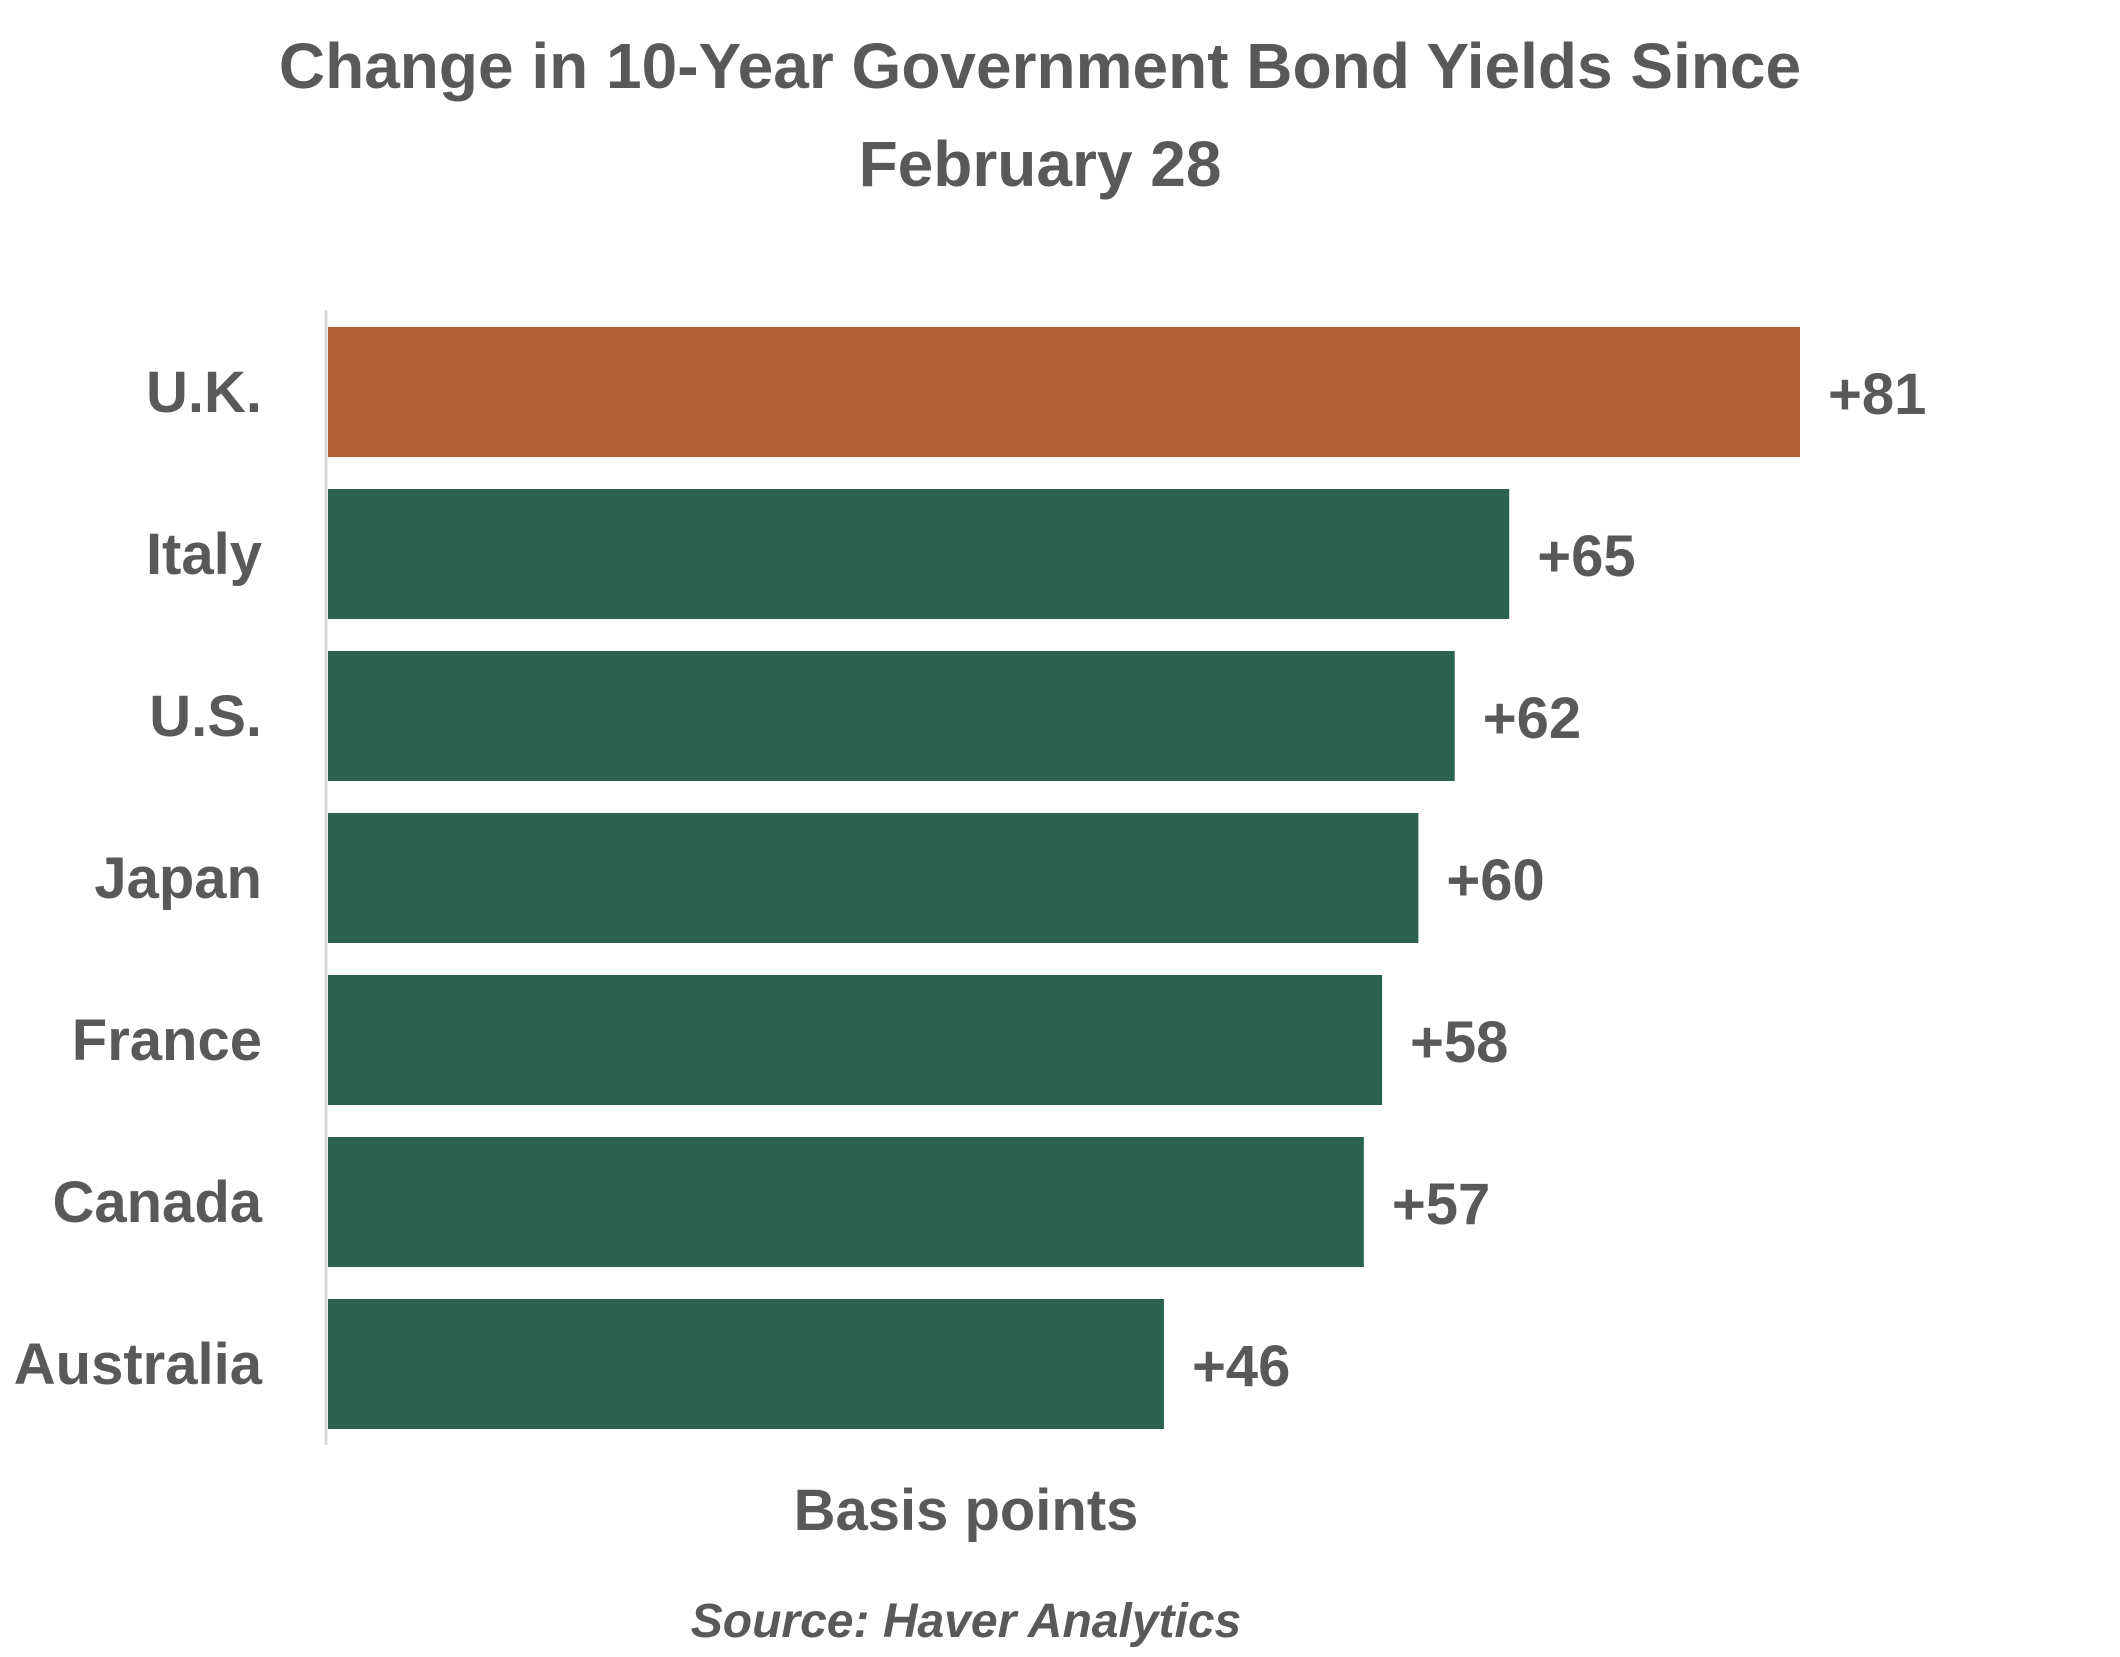  What do you see at coordinates (1064, 392) in the screenshot?
I see `bar-u-k` at bounding box center [1064, 392].